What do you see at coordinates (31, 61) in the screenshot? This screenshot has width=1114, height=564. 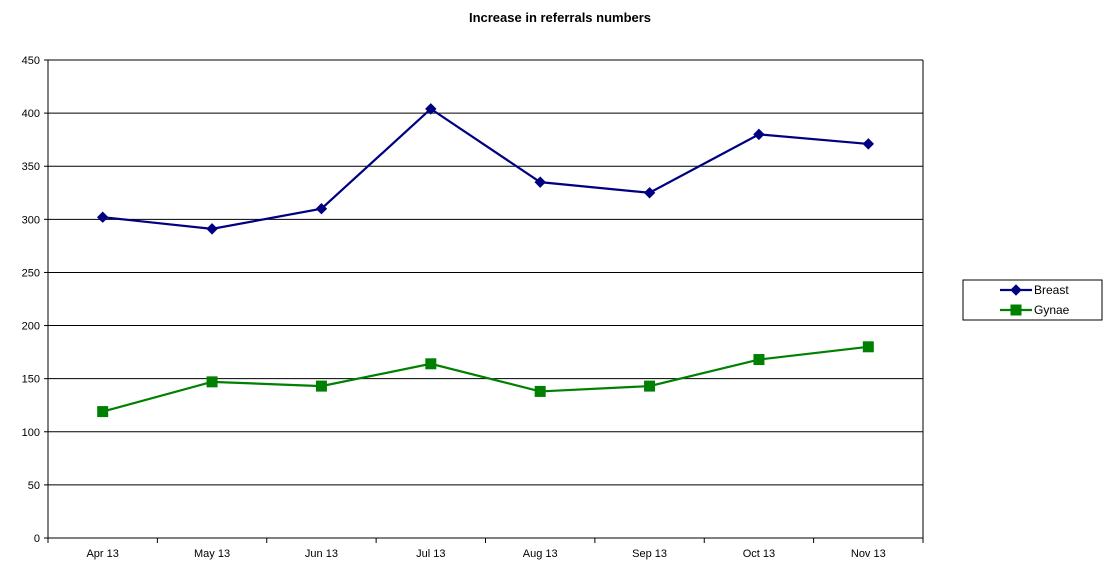 I see `y-tick-label: 450` at bounding box center [31, 61].